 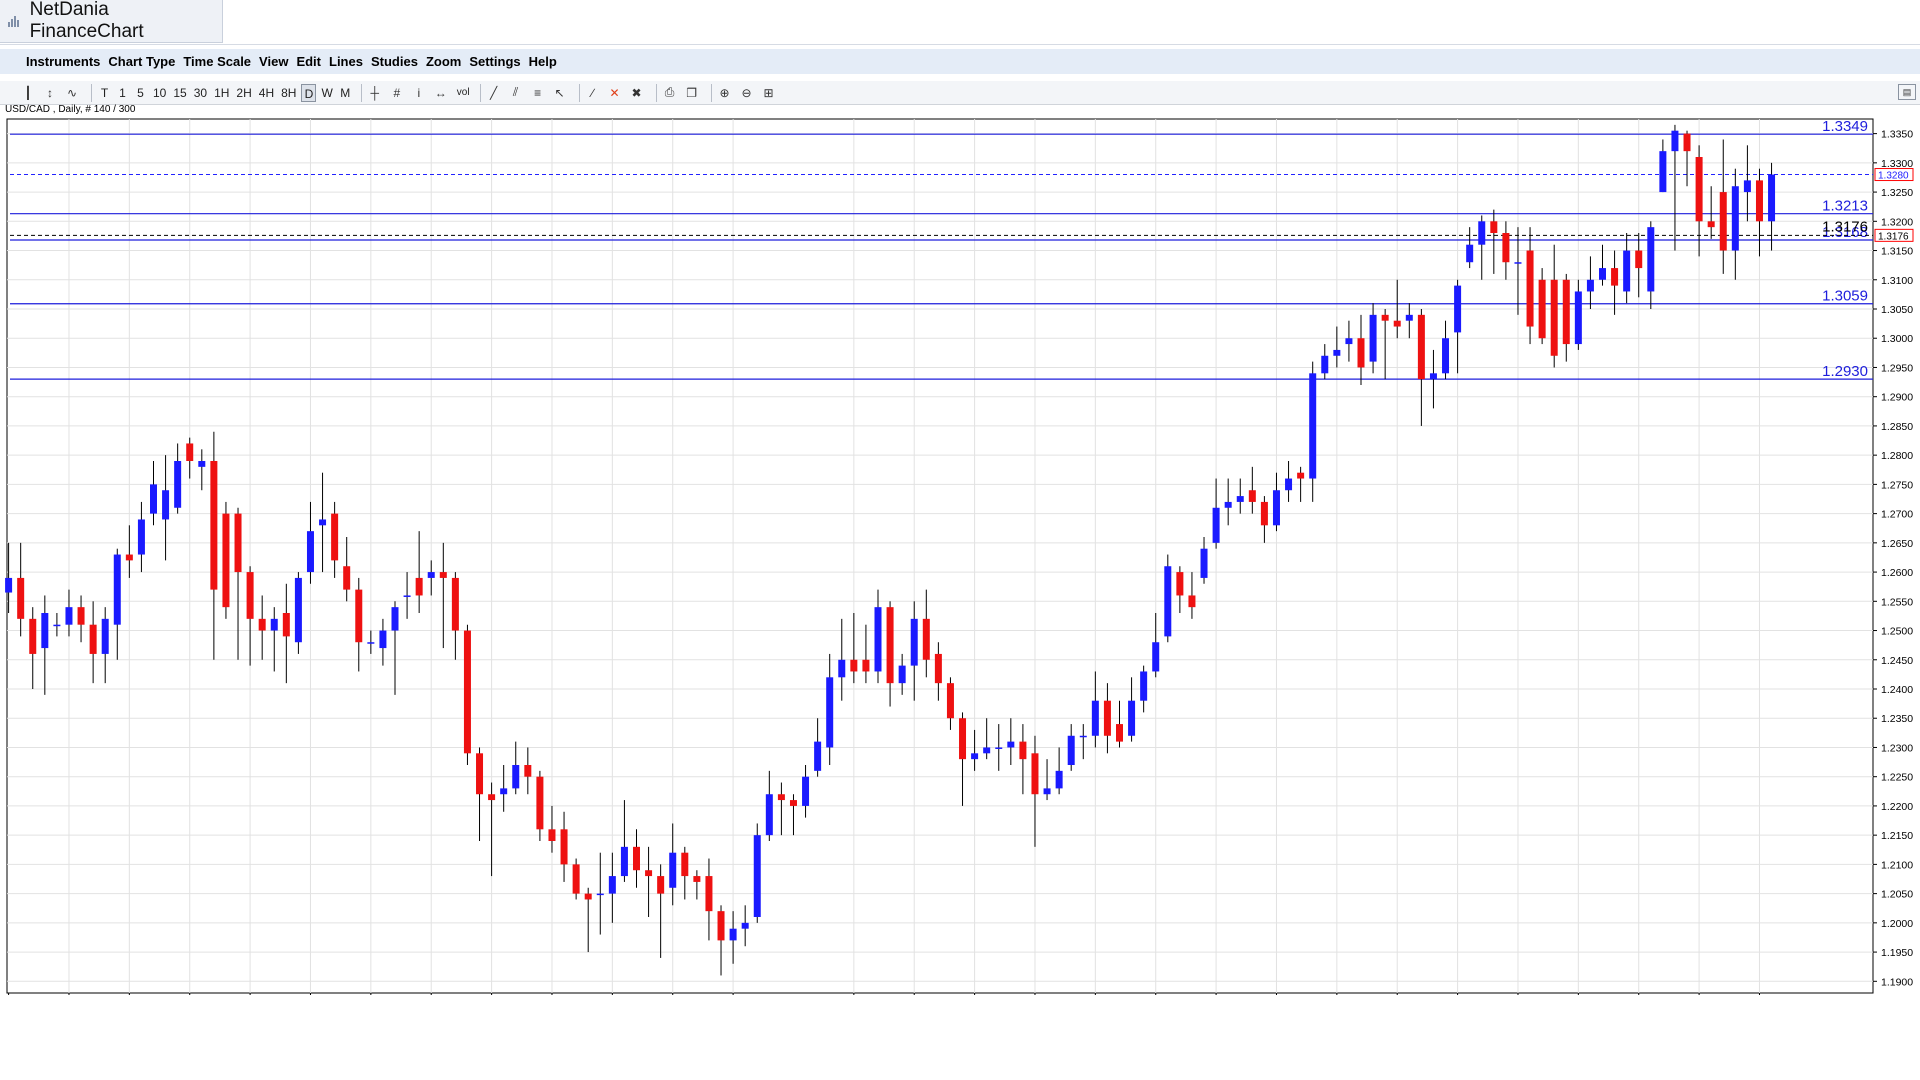 I want to click on timeframe-8h-button: 8H, so click(x=289, y=92).